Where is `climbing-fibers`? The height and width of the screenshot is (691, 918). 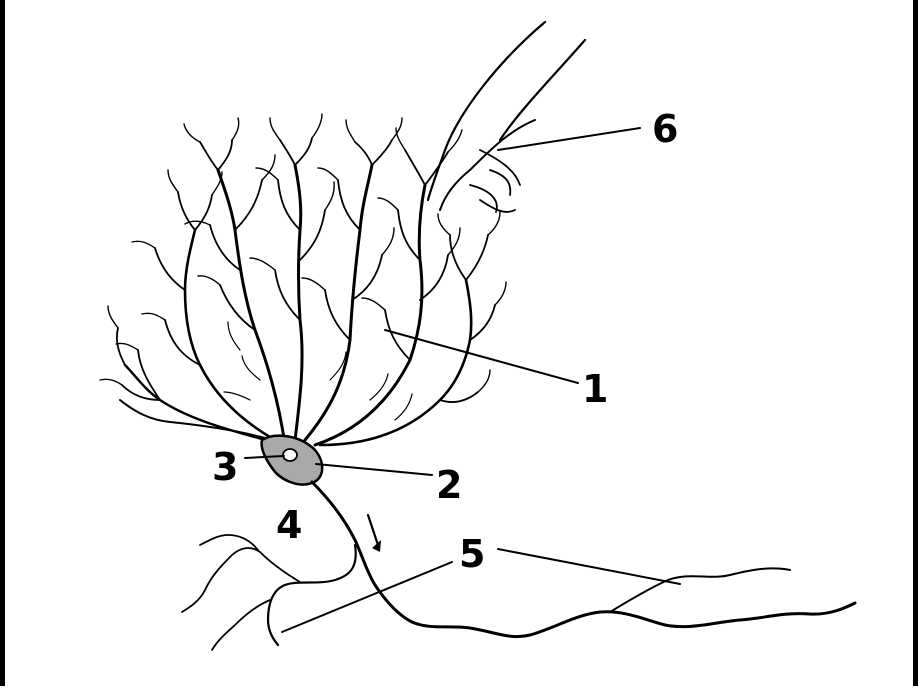
climbing-fibers is located at coordinates (506, 116).